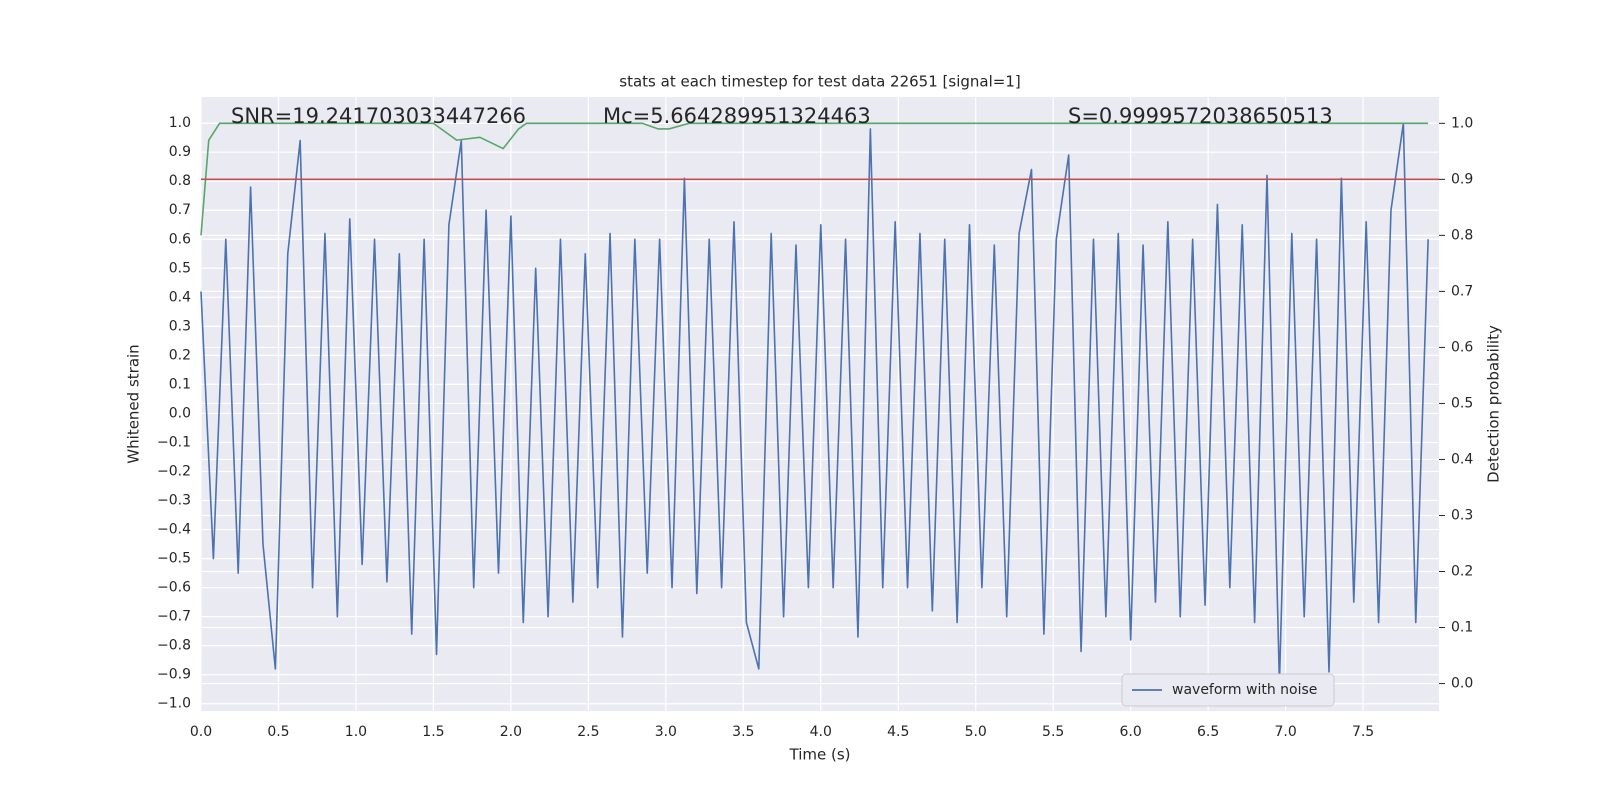 The width and height of the screenshot is (1600, 800). What do you see at coordinates (180, 123) in the screenshot?
I see `y-tick-label: 1.0` at bounding box center [180, 123].